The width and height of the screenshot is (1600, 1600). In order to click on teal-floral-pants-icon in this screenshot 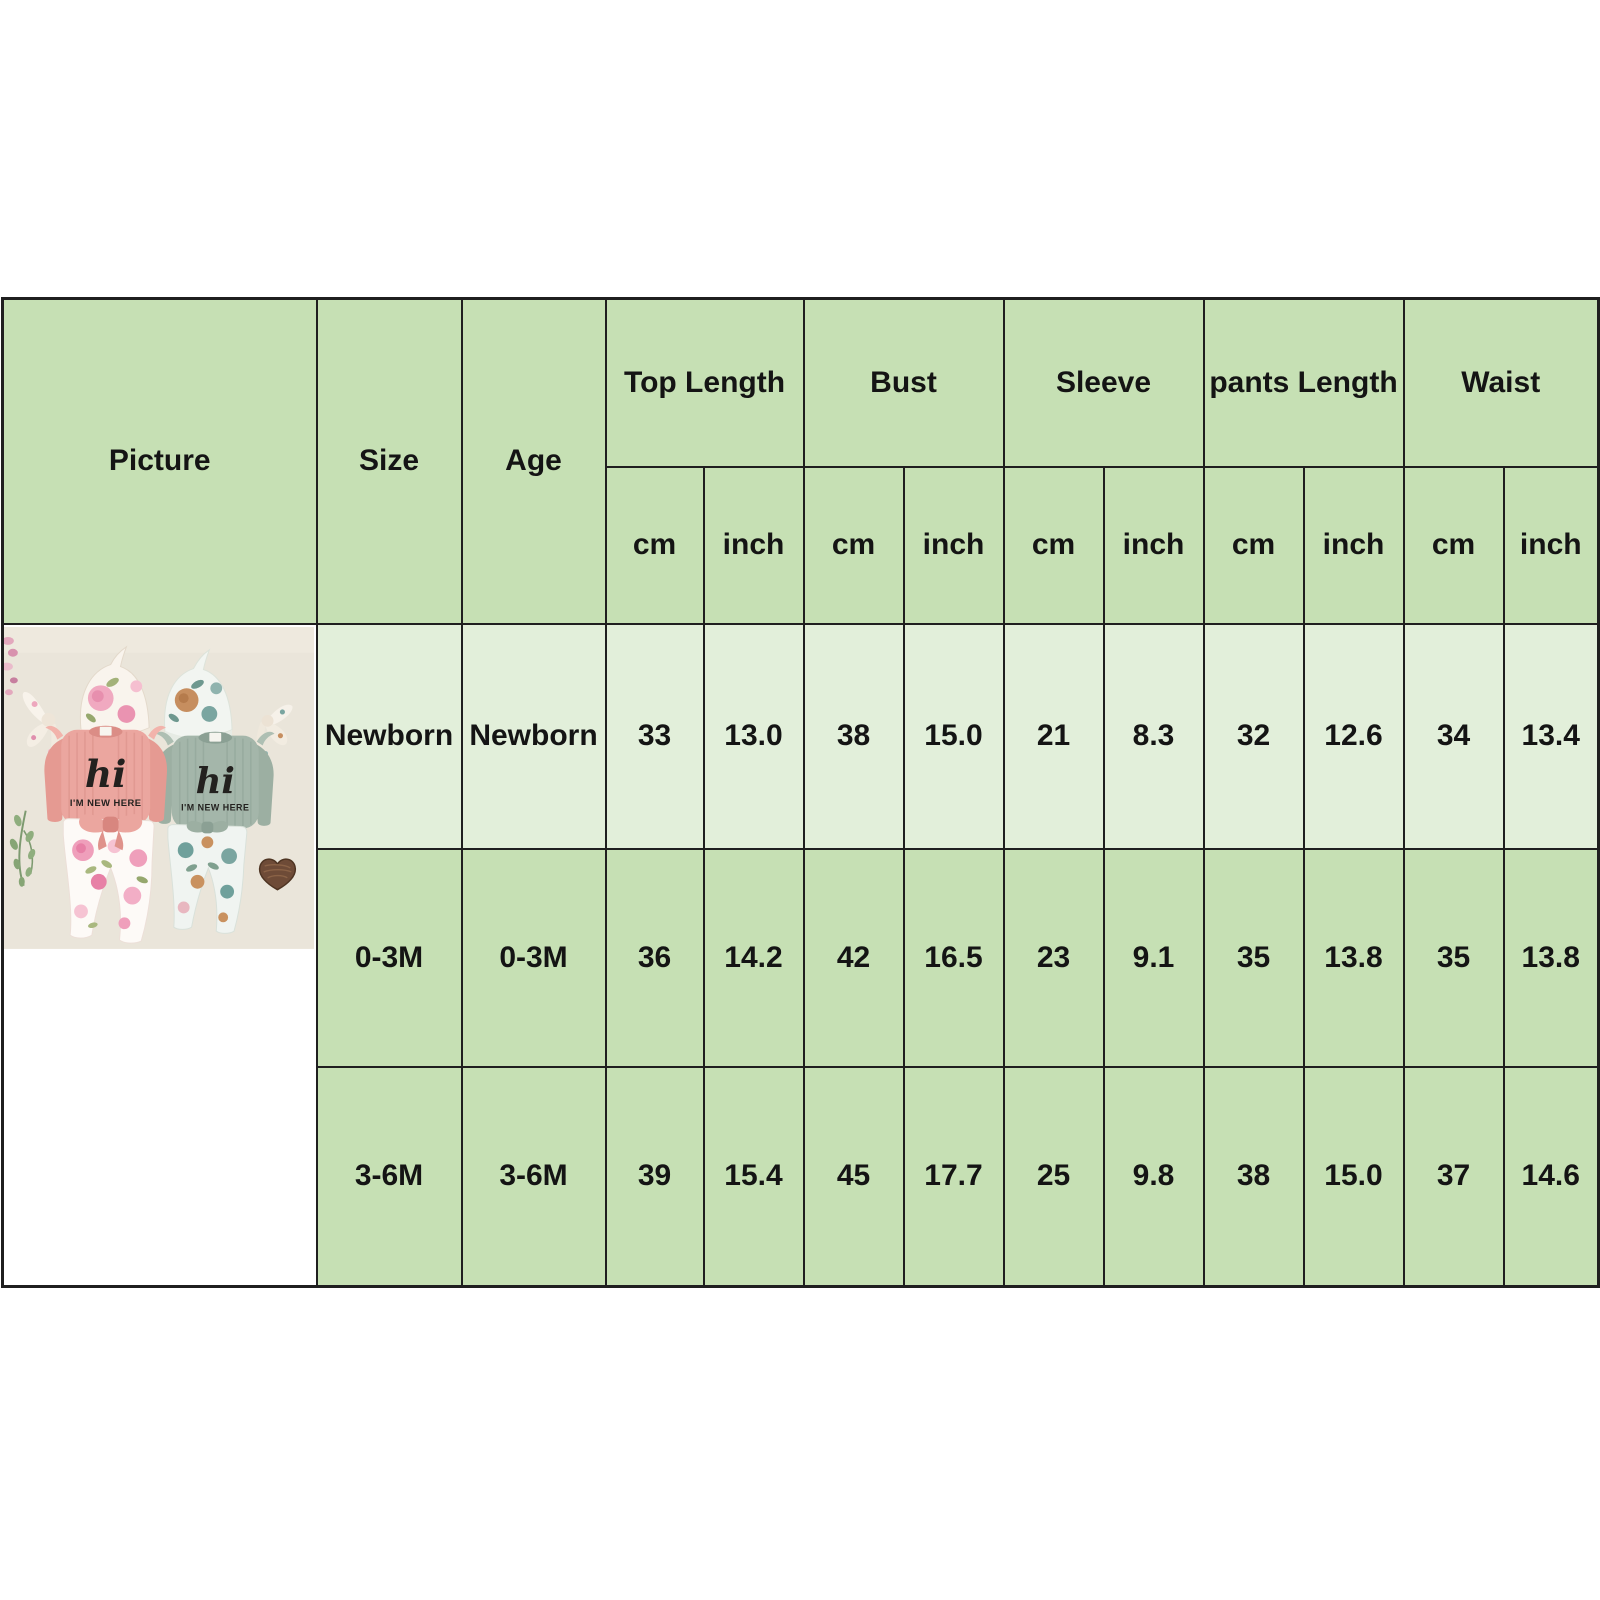, I will do `click(207, 877)`.